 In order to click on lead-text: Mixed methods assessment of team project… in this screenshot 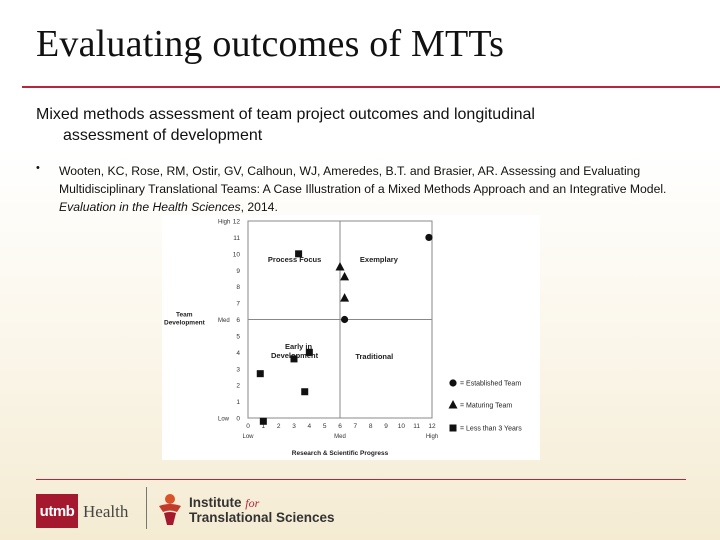, I will do `click(356, 125)`.